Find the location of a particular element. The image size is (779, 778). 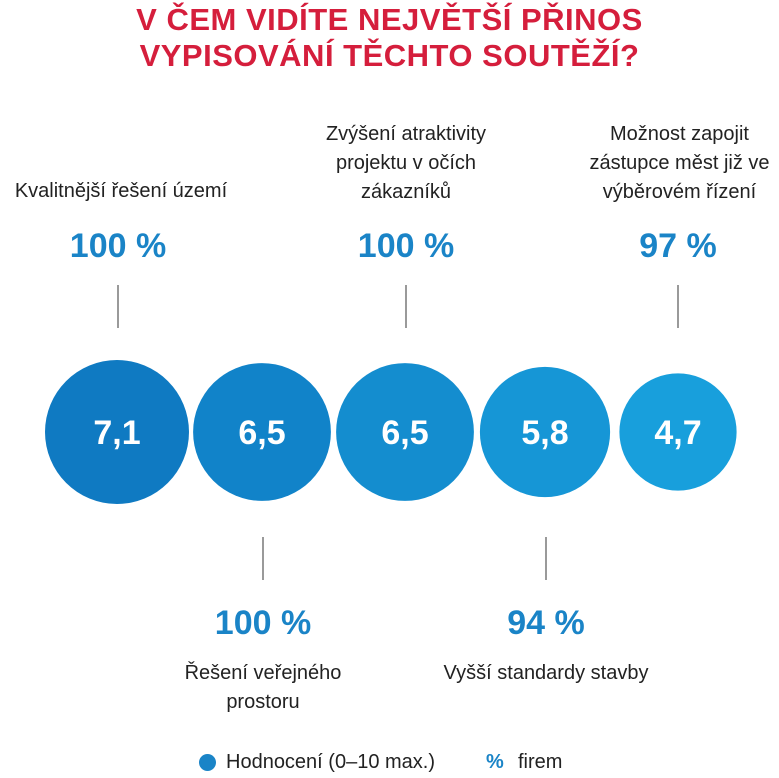

item-label-5-line-2: zástupce měst již ve is located at coordinates (679, 163).